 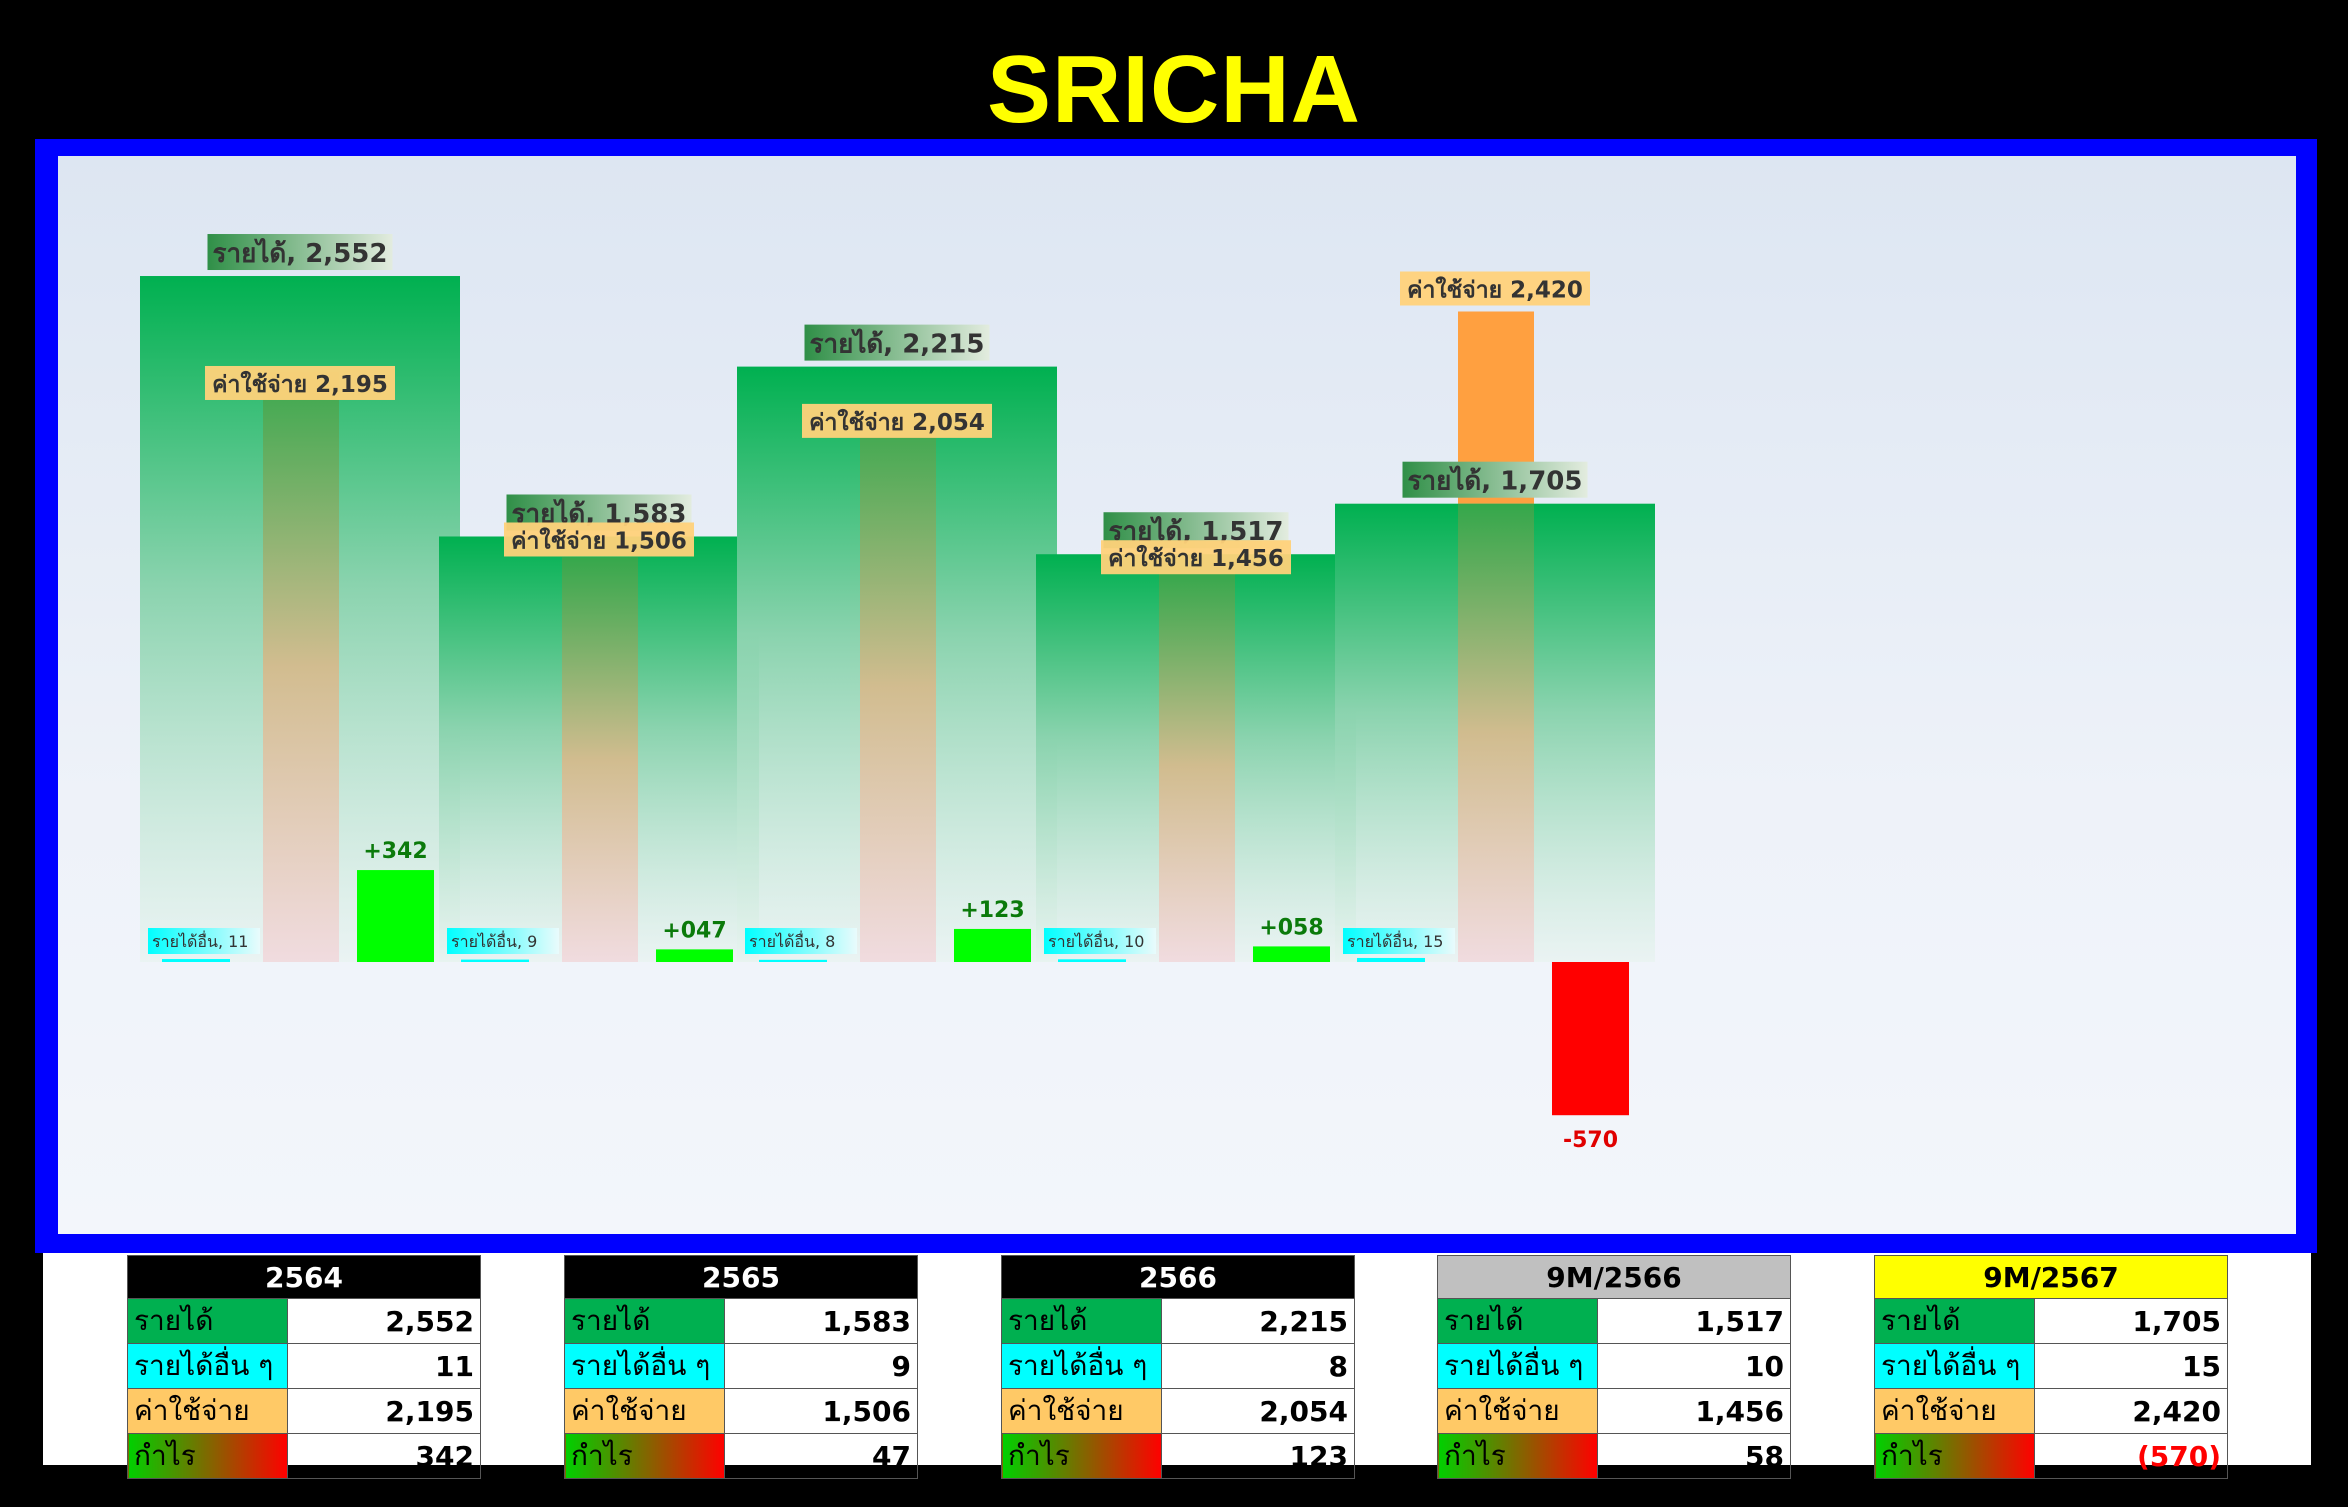 I want to click on row-value: 2,420, so click(x=2131, y=1411).